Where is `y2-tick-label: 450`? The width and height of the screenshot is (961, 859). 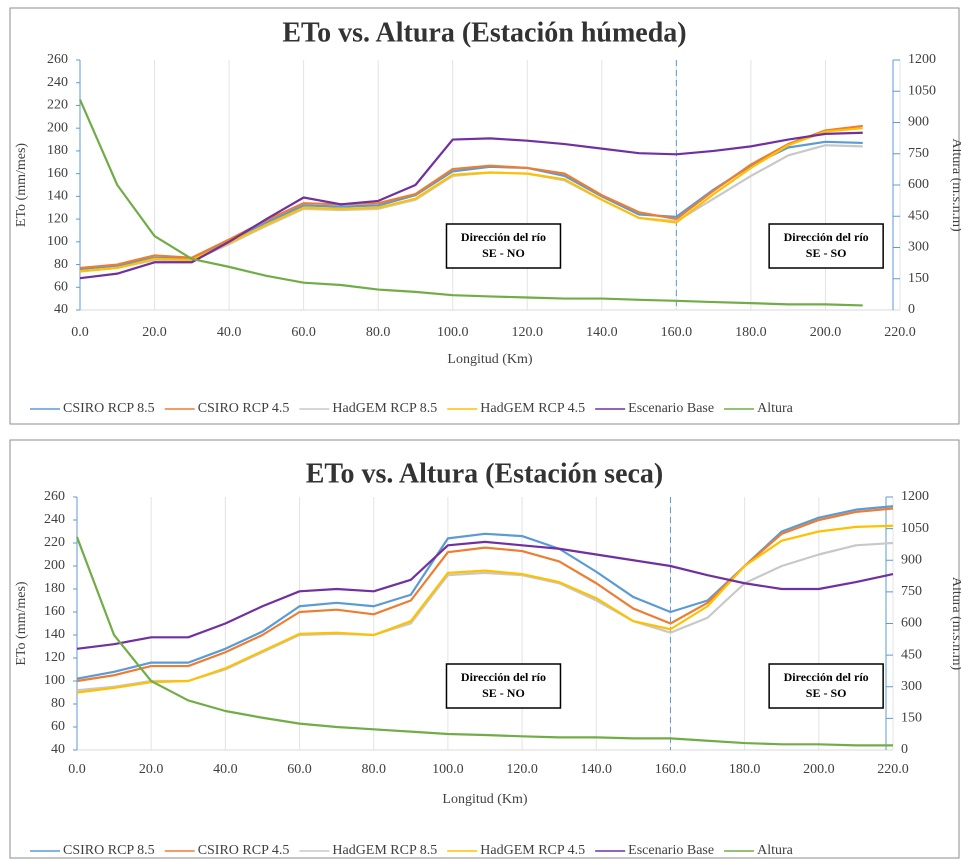 y2-tick-label: 450 is located at coordinates (918, 215).